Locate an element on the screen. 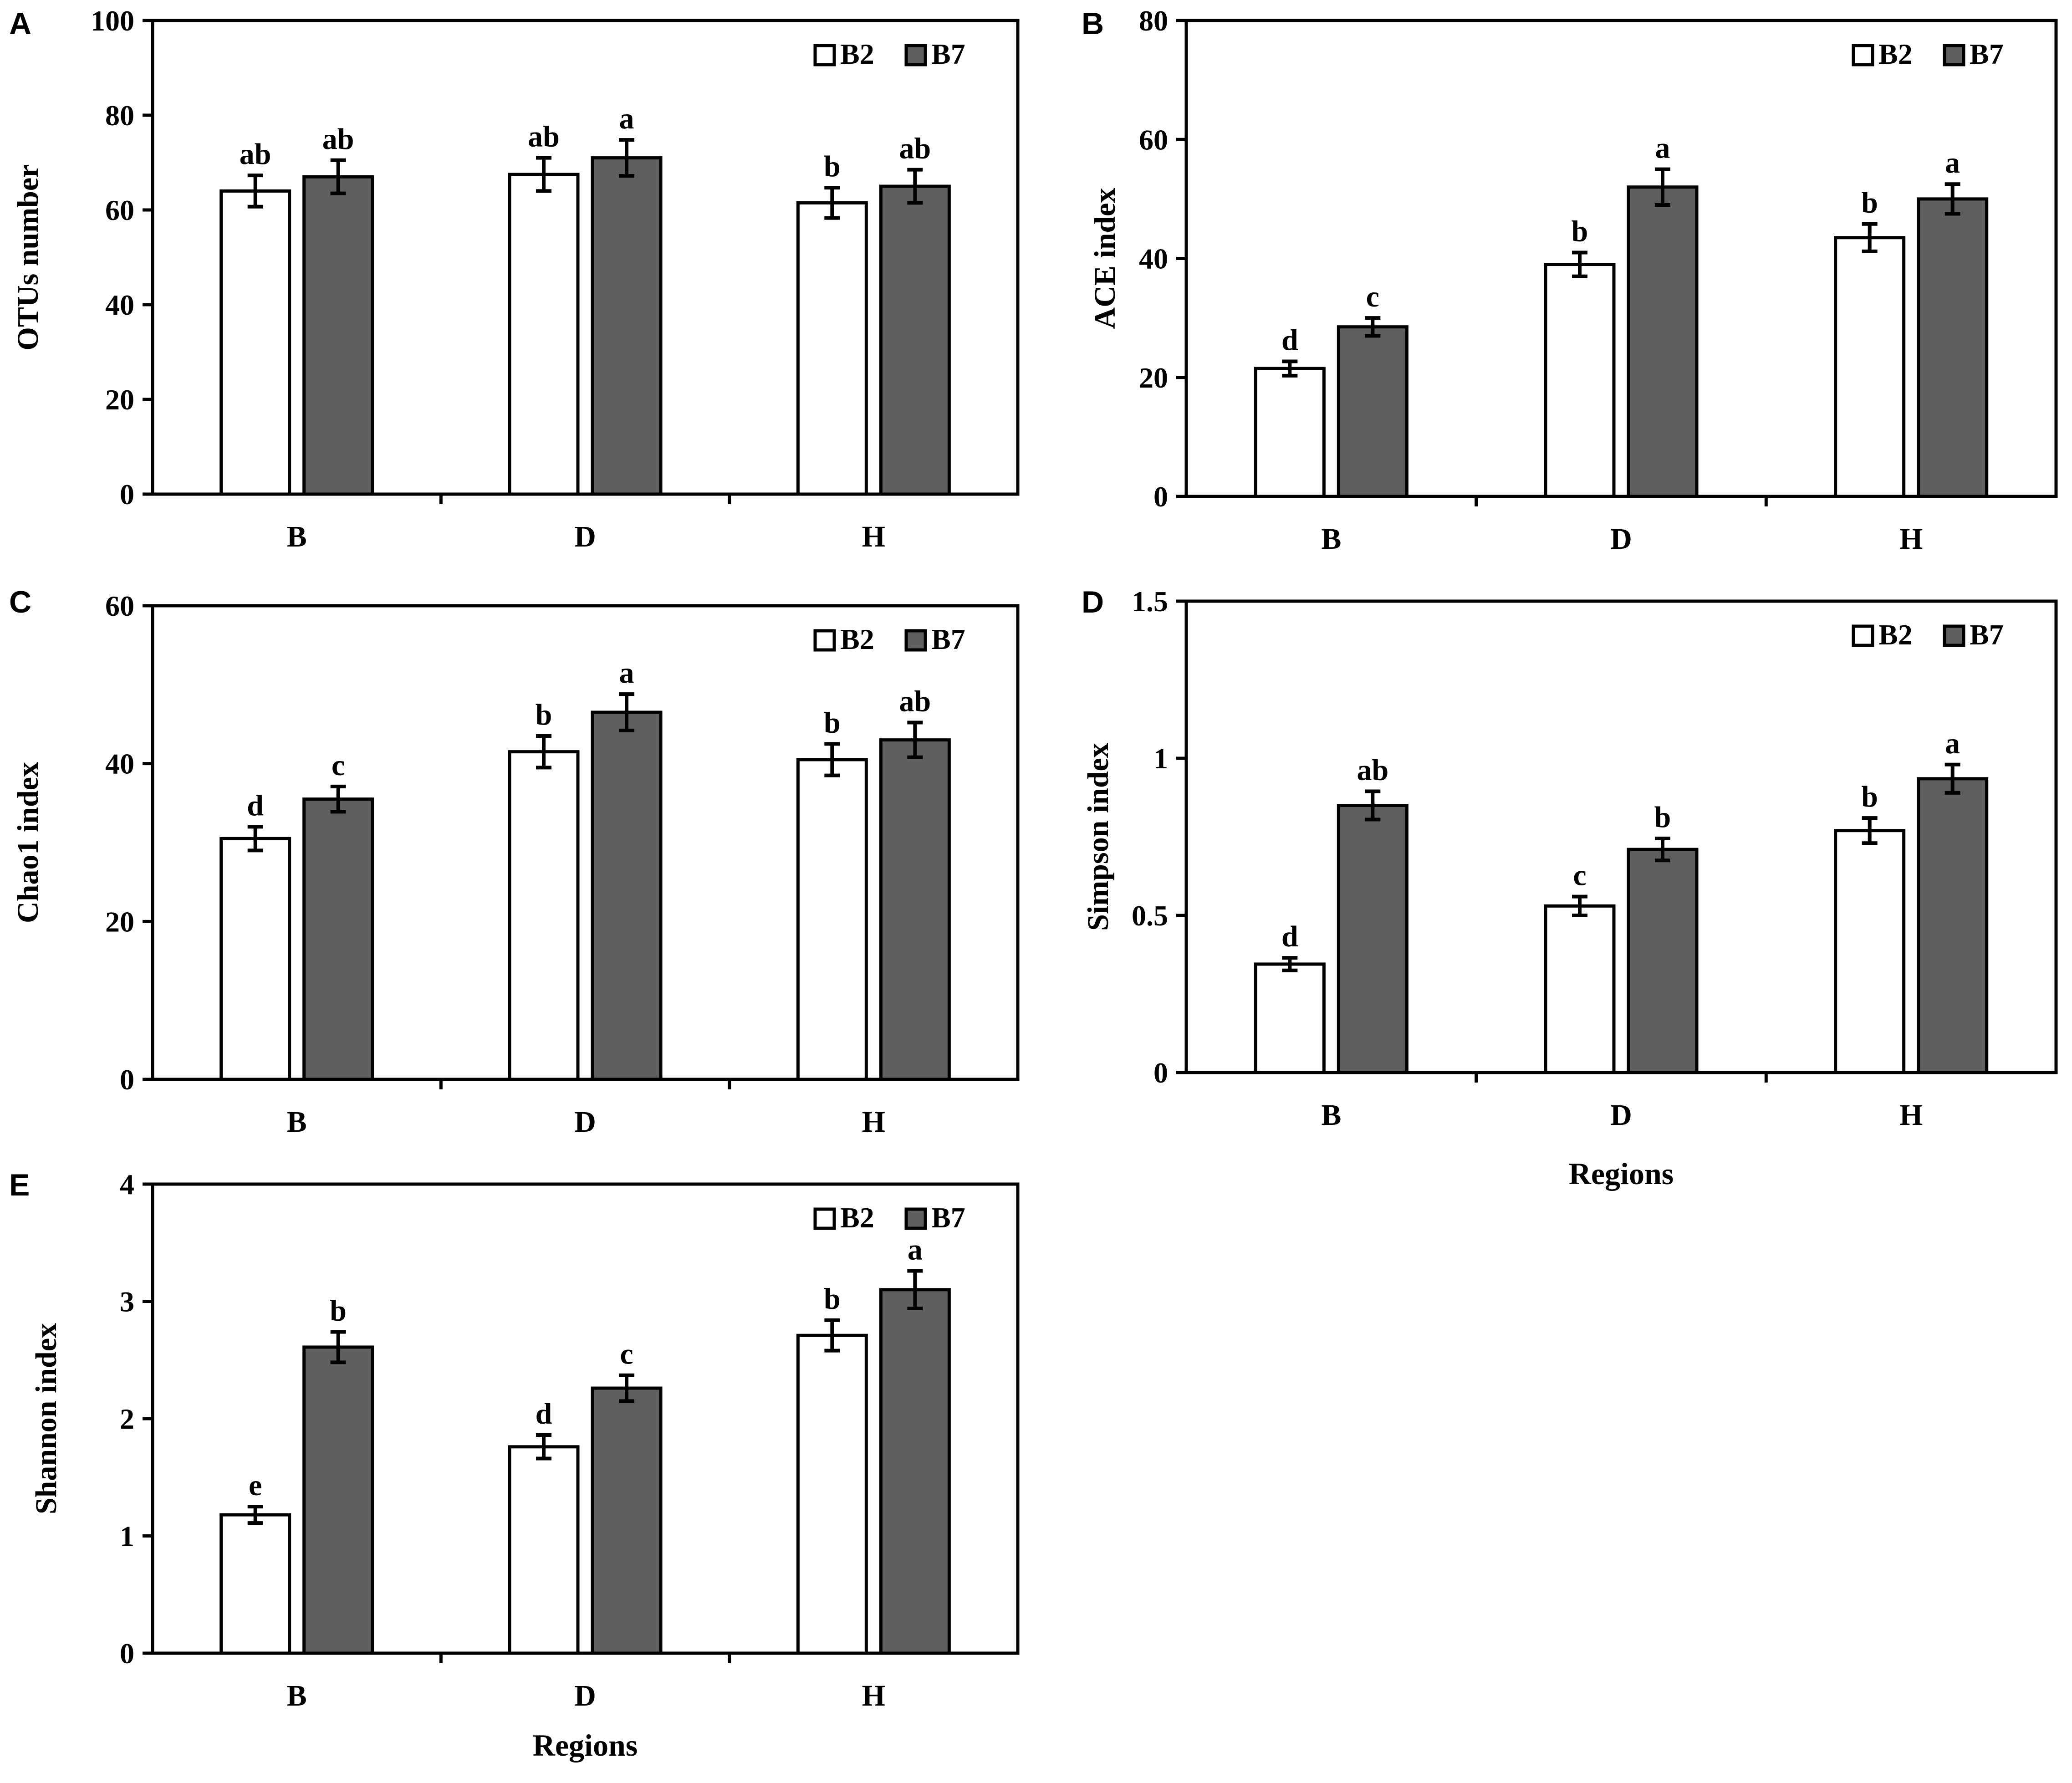 The height and width of the screenshot is (1783, 2072). y-tick-label: 20 is located at coordinates (120, 921).